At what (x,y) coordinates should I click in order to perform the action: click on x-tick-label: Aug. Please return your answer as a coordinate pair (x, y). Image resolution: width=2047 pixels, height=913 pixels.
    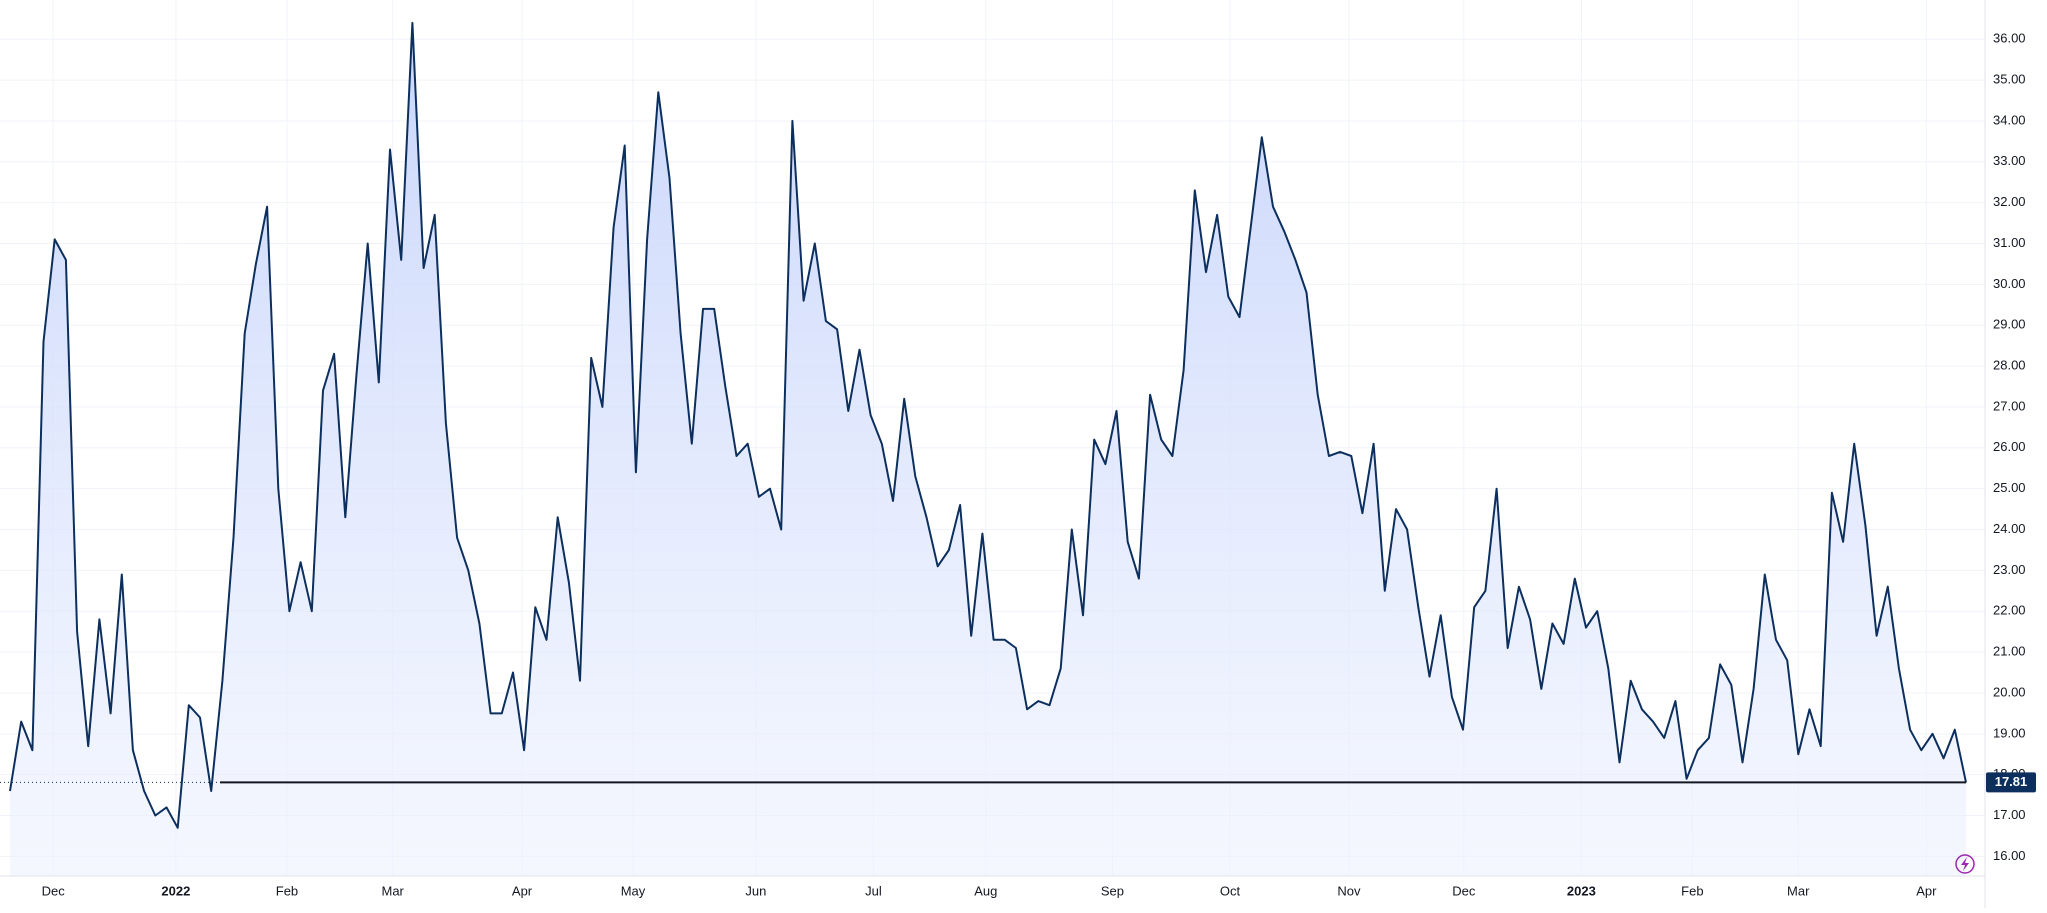
    Looking at the image, I should click on (985, 890).